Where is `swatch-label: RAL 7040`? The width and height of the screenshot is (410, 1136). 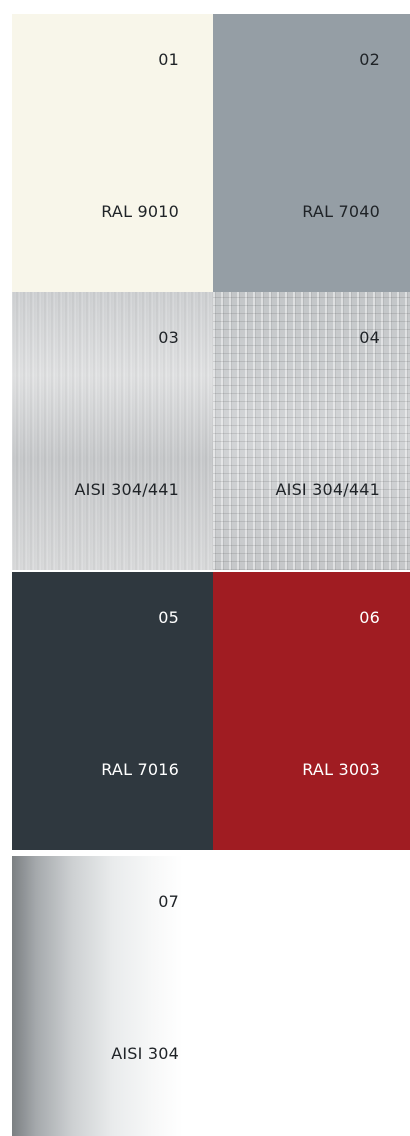 swatch-label: RAL 7040 is located at coordinates (341, 211).